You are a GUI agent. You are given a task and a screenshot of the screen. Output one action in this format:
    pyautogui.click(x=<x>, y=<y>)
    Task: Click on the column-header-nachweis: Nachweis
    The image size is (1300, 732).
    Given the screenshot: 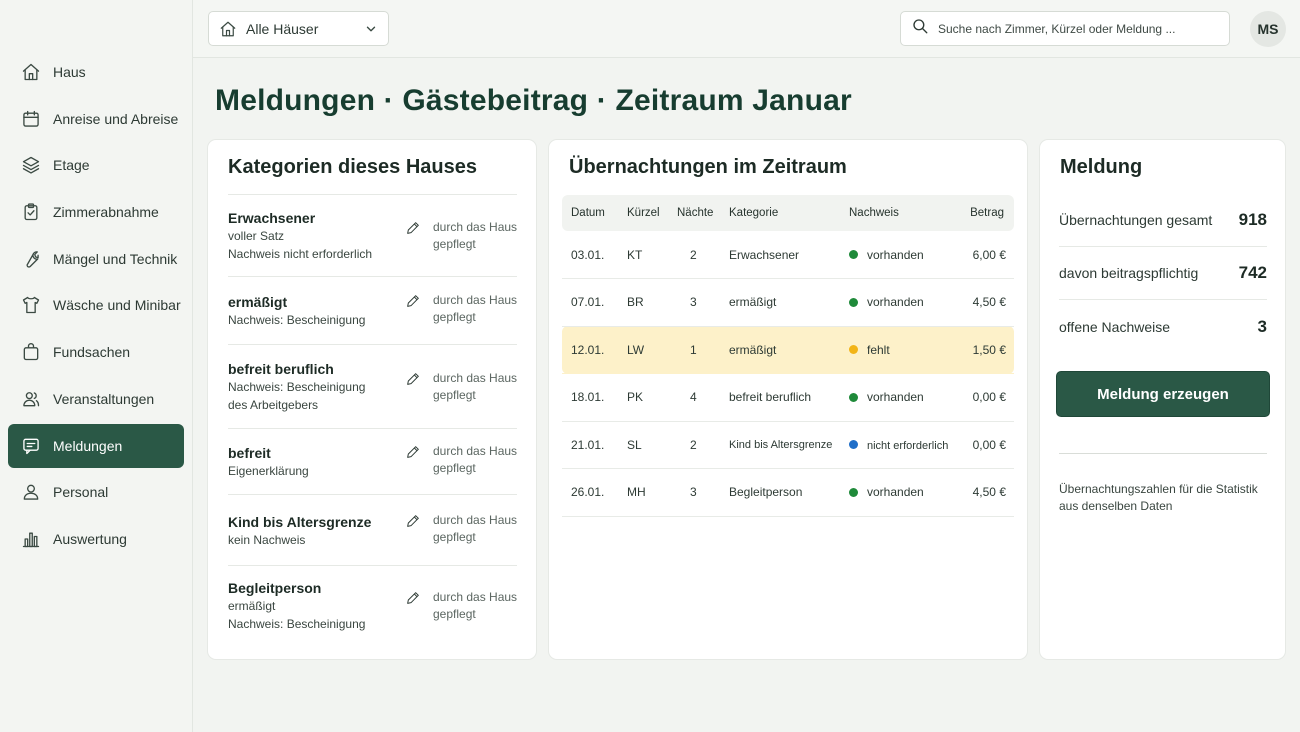 What is the action you would take?
    pyautogui.click(x=896, y=213)
    